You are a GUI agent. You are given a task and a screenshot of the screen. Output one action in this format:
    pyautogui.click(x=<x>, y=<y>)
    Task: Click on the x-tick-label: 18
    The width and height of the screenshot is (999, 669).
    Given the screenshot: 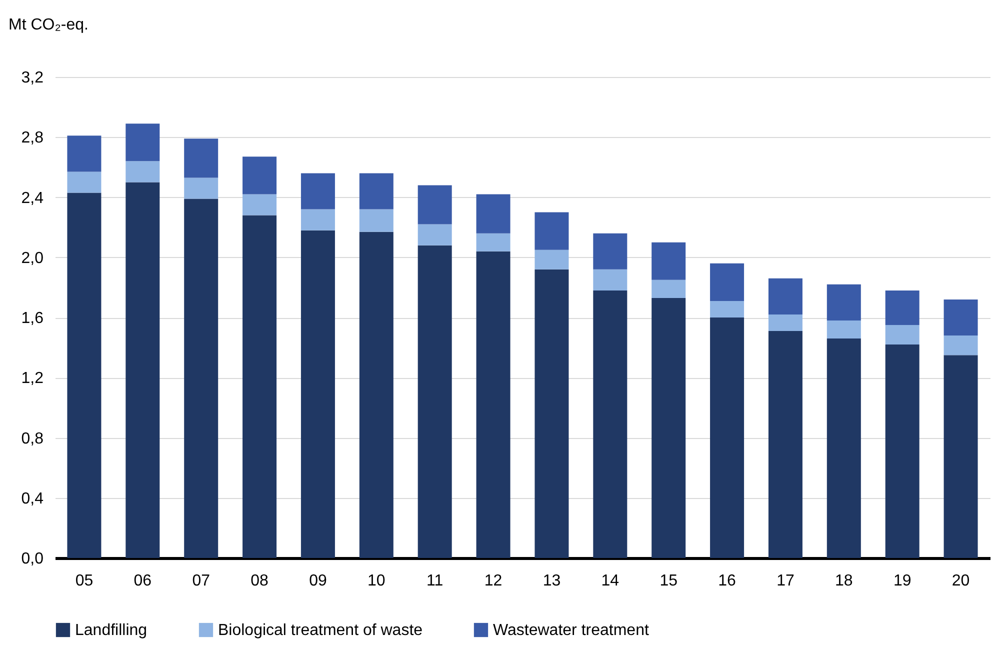 What is the action you would take?
    pyautogui.click(x=844, y=581)
    